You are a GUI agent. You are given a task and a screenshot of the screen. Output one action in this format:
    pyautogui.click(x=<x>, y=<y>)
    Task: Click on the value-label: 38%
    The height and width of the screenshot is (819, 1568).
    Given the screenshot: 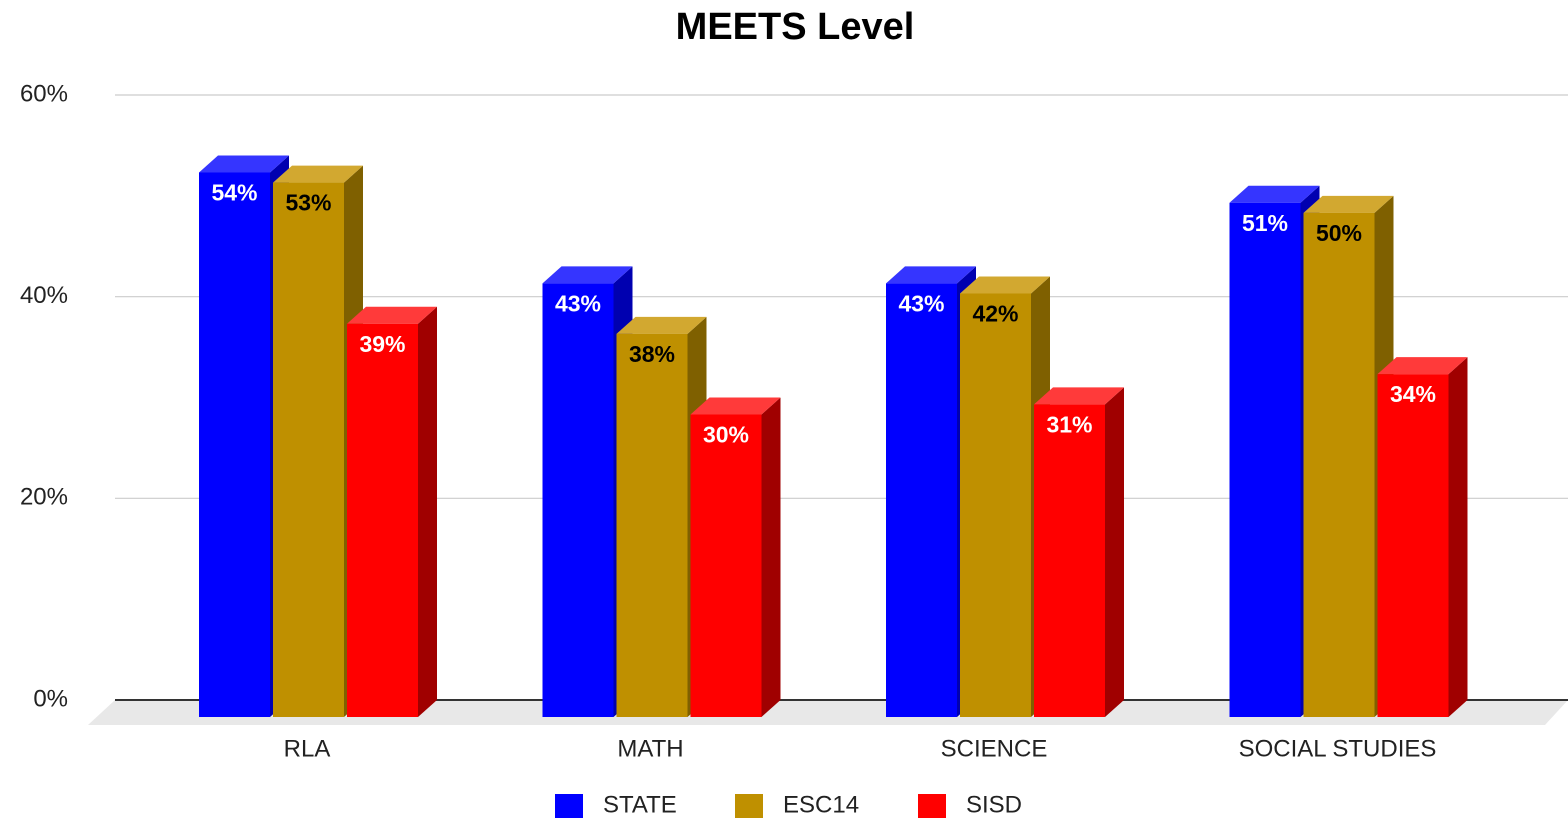 What is the action you would take?
    pyautogui.click(x=652, y=354)
    